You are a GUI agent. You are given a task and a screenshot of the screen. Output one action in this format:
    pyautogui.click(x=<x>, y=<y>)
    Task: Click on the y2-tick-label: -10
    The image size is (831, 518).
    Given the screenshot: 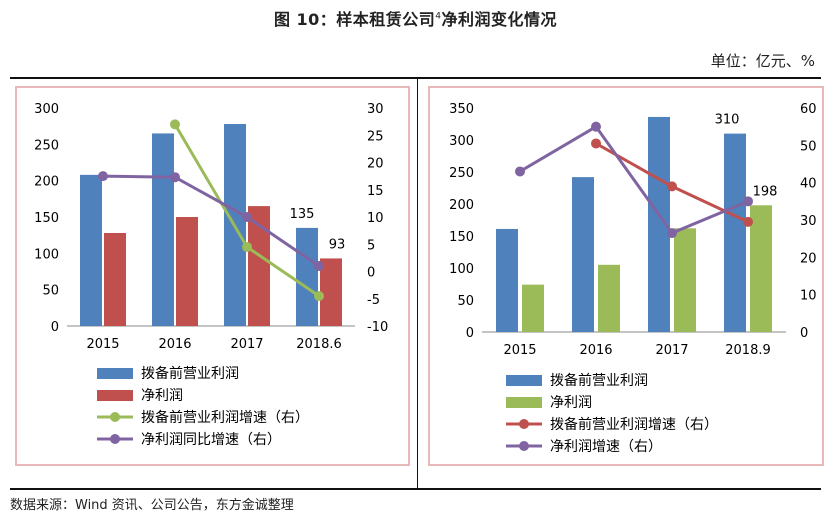 What is the action you would take?
    pyautogui.click(x=377, y=327)
    